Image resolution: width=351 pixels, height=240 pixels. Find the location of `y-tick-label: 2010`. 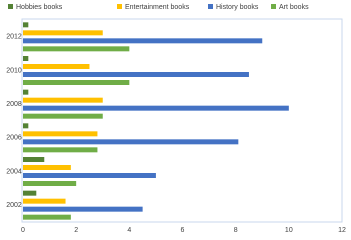

y-tick-label: 2010 is located at coordinates (14, 70).